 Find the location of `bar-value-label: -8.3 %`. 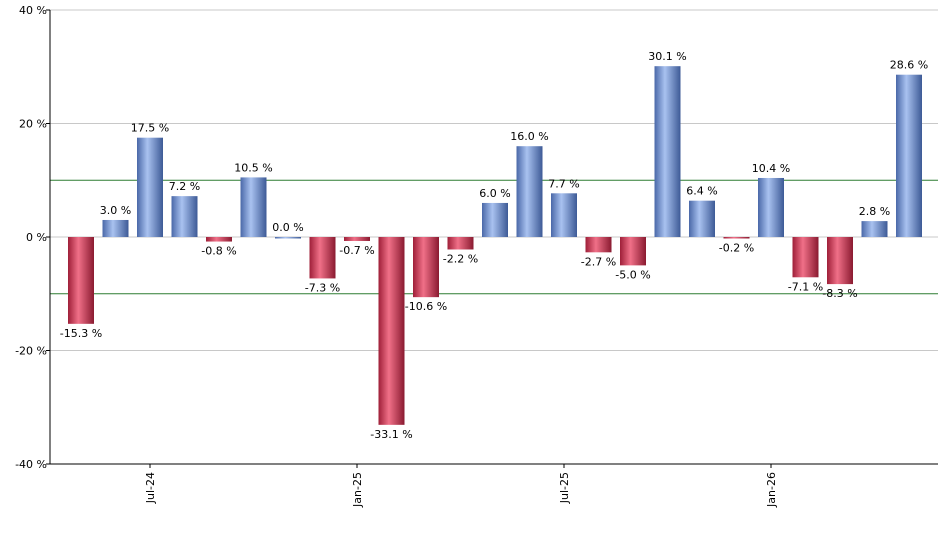

bar-value-label: -8.3 % is located at coordinates (839, 293).